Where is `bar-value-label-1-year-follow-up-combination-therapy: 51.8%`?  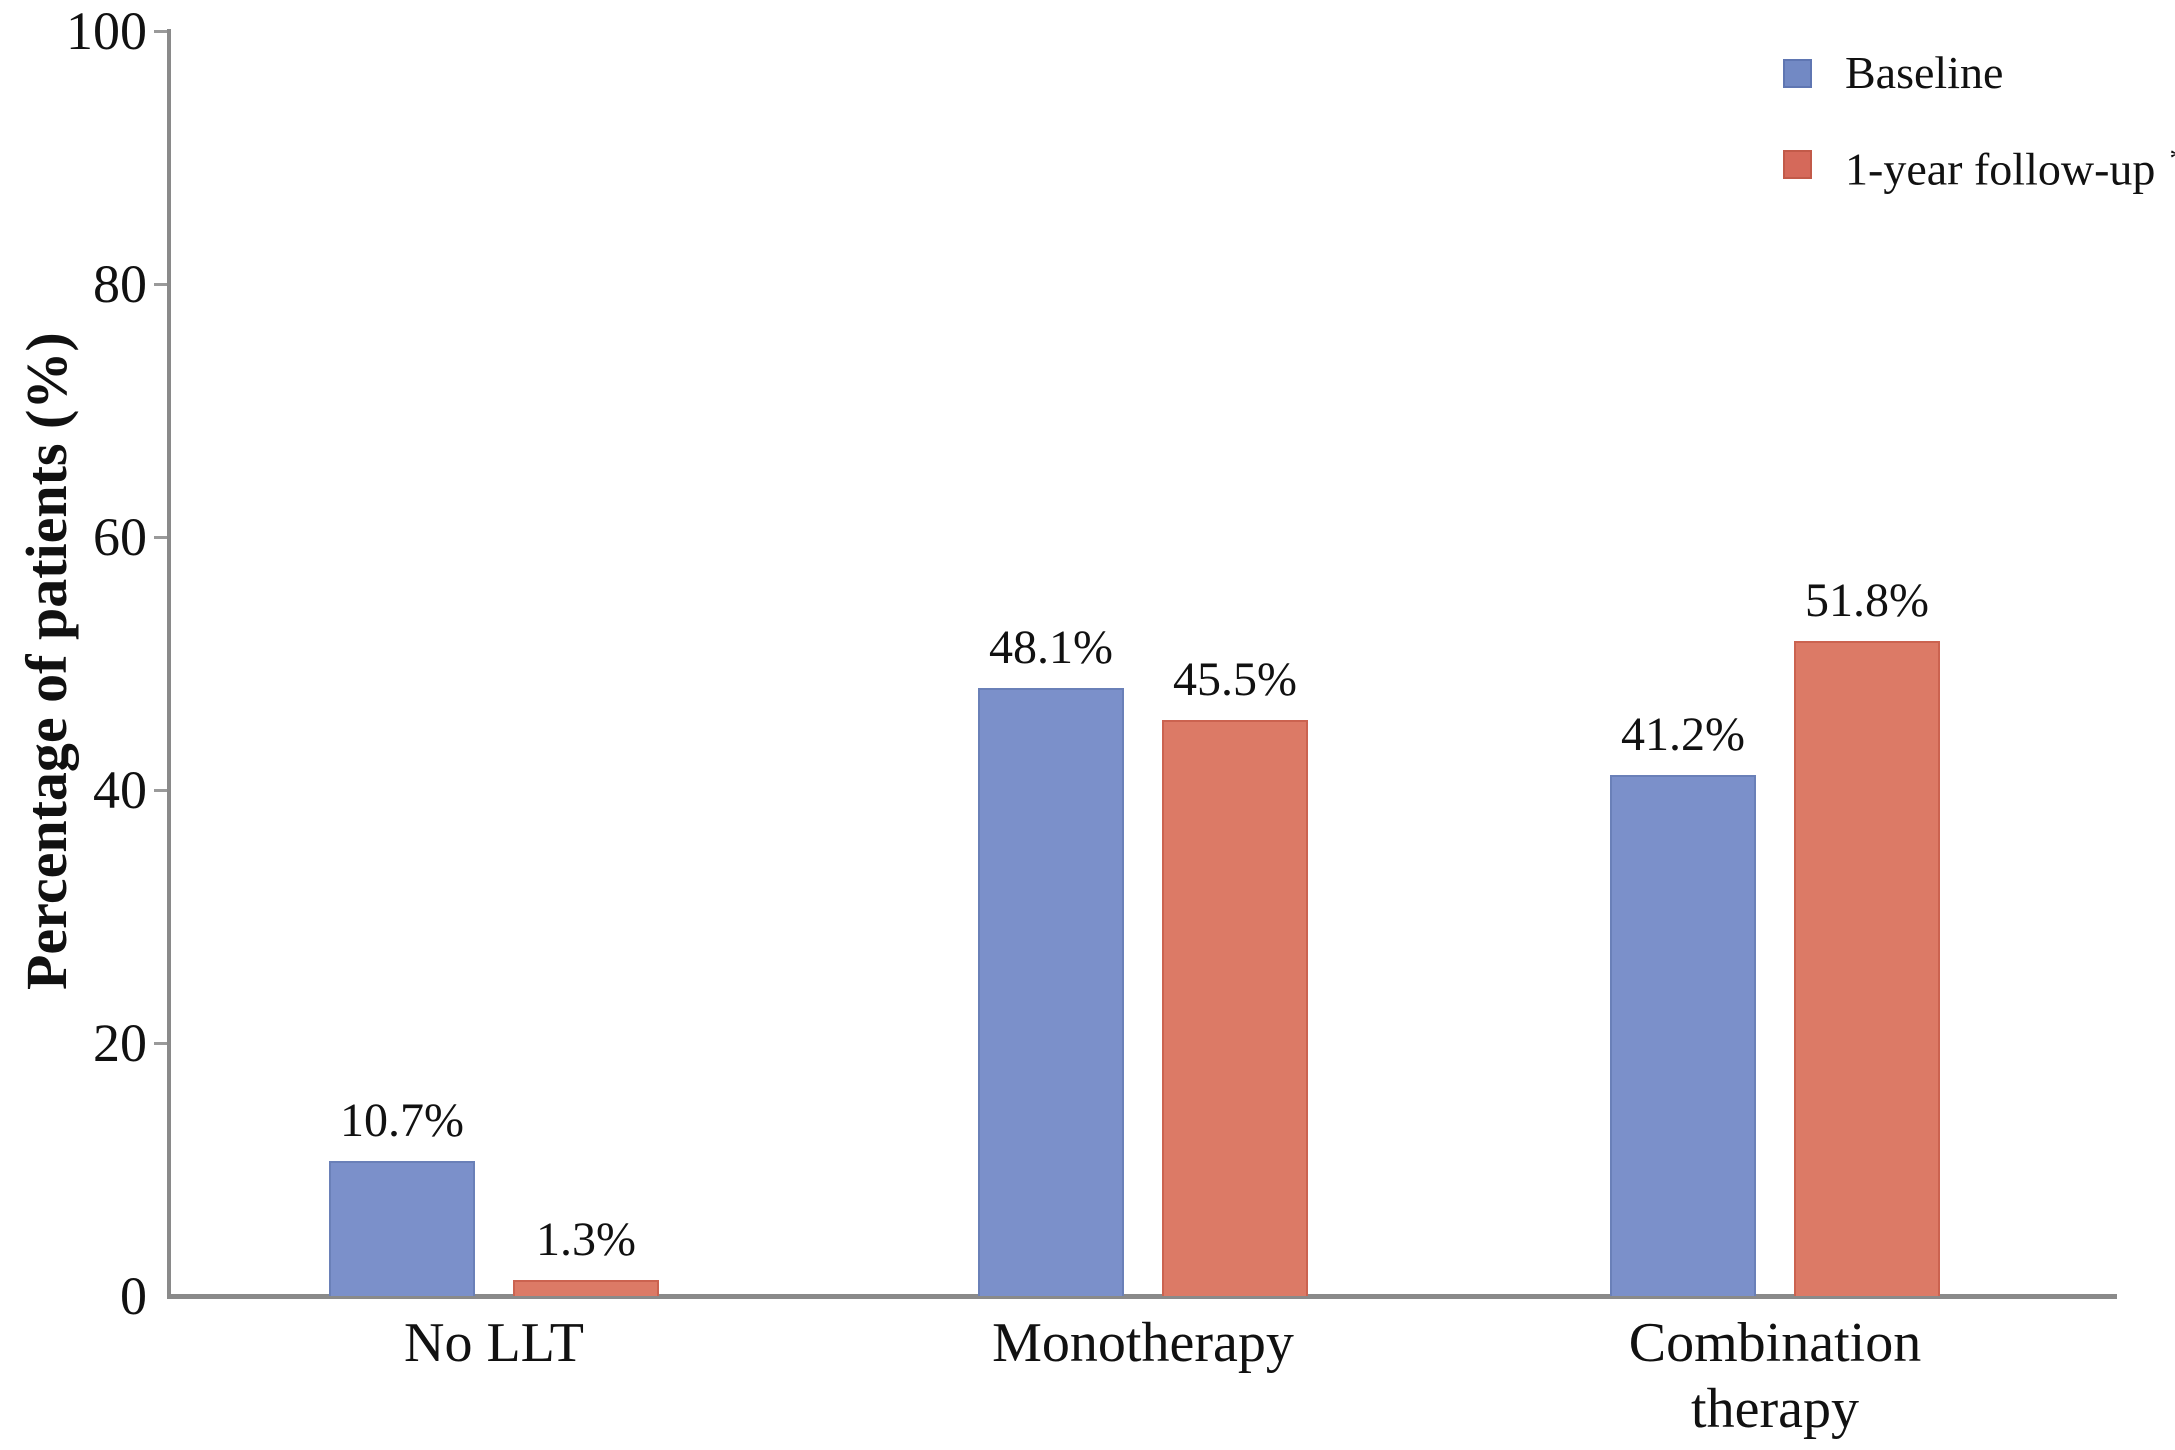
bar-value-label-1-year-follow-up-combination-therapy: 51.8% is located at coordinates (1867, 600).